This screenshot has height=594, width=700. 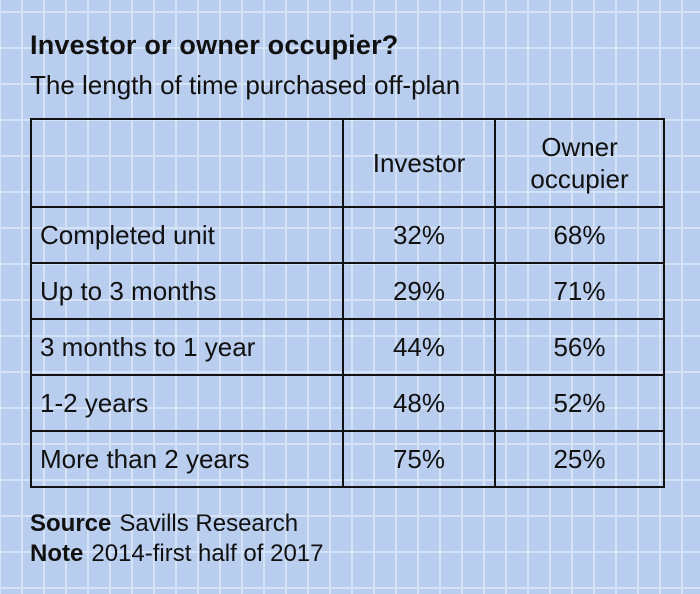 I want to click on row-label: Completed unit, so click(x=187, y=235).